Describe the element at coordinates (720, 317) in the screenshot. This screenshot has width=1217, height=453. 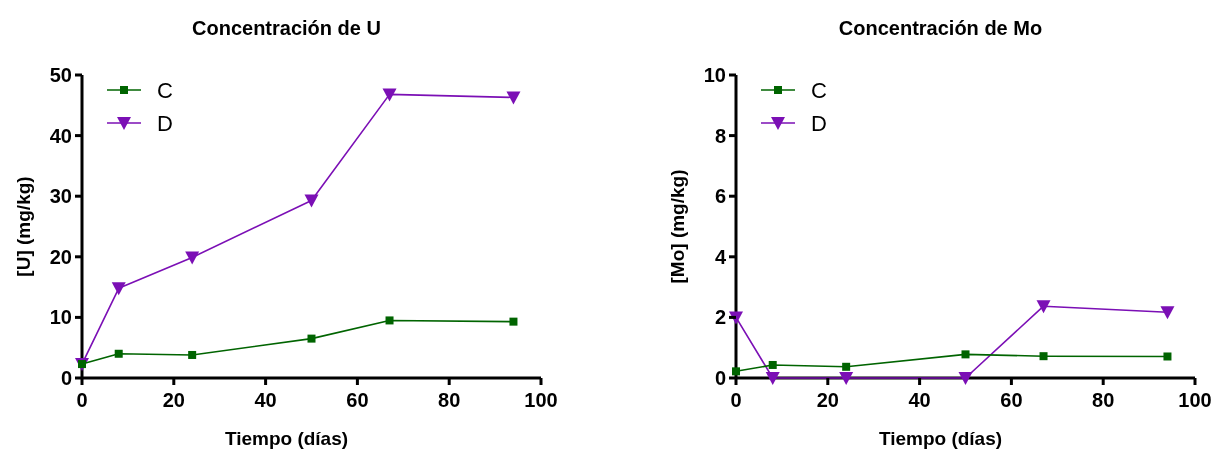
I see `y-tick-label: 2` at that location.